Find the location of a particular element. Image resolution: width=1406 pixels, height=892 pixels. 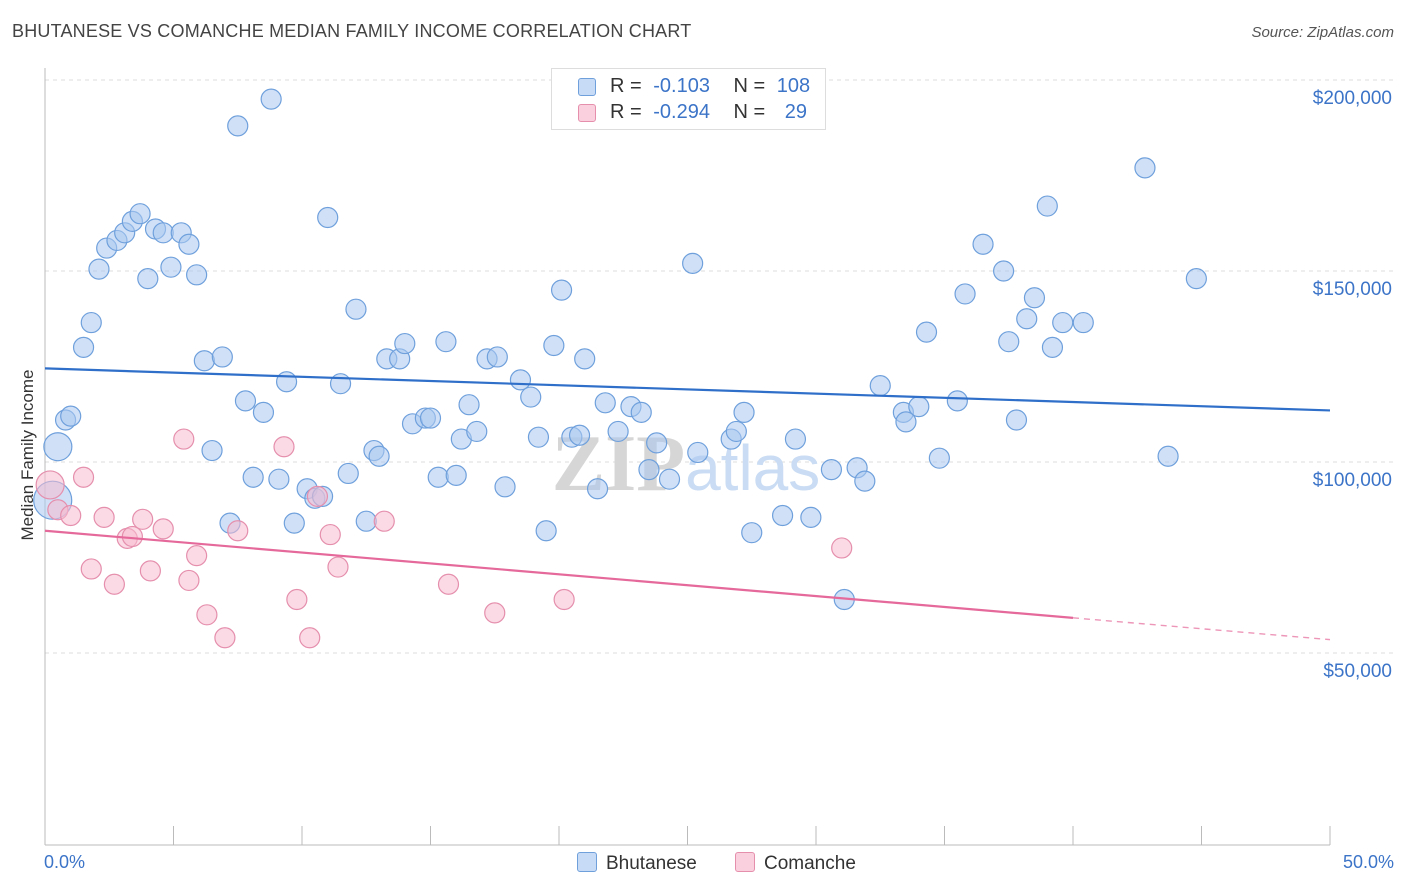

y-tick-labels: $50,000 $100,000 $150,000 $200,000 is located at coordinates (1352, 385).